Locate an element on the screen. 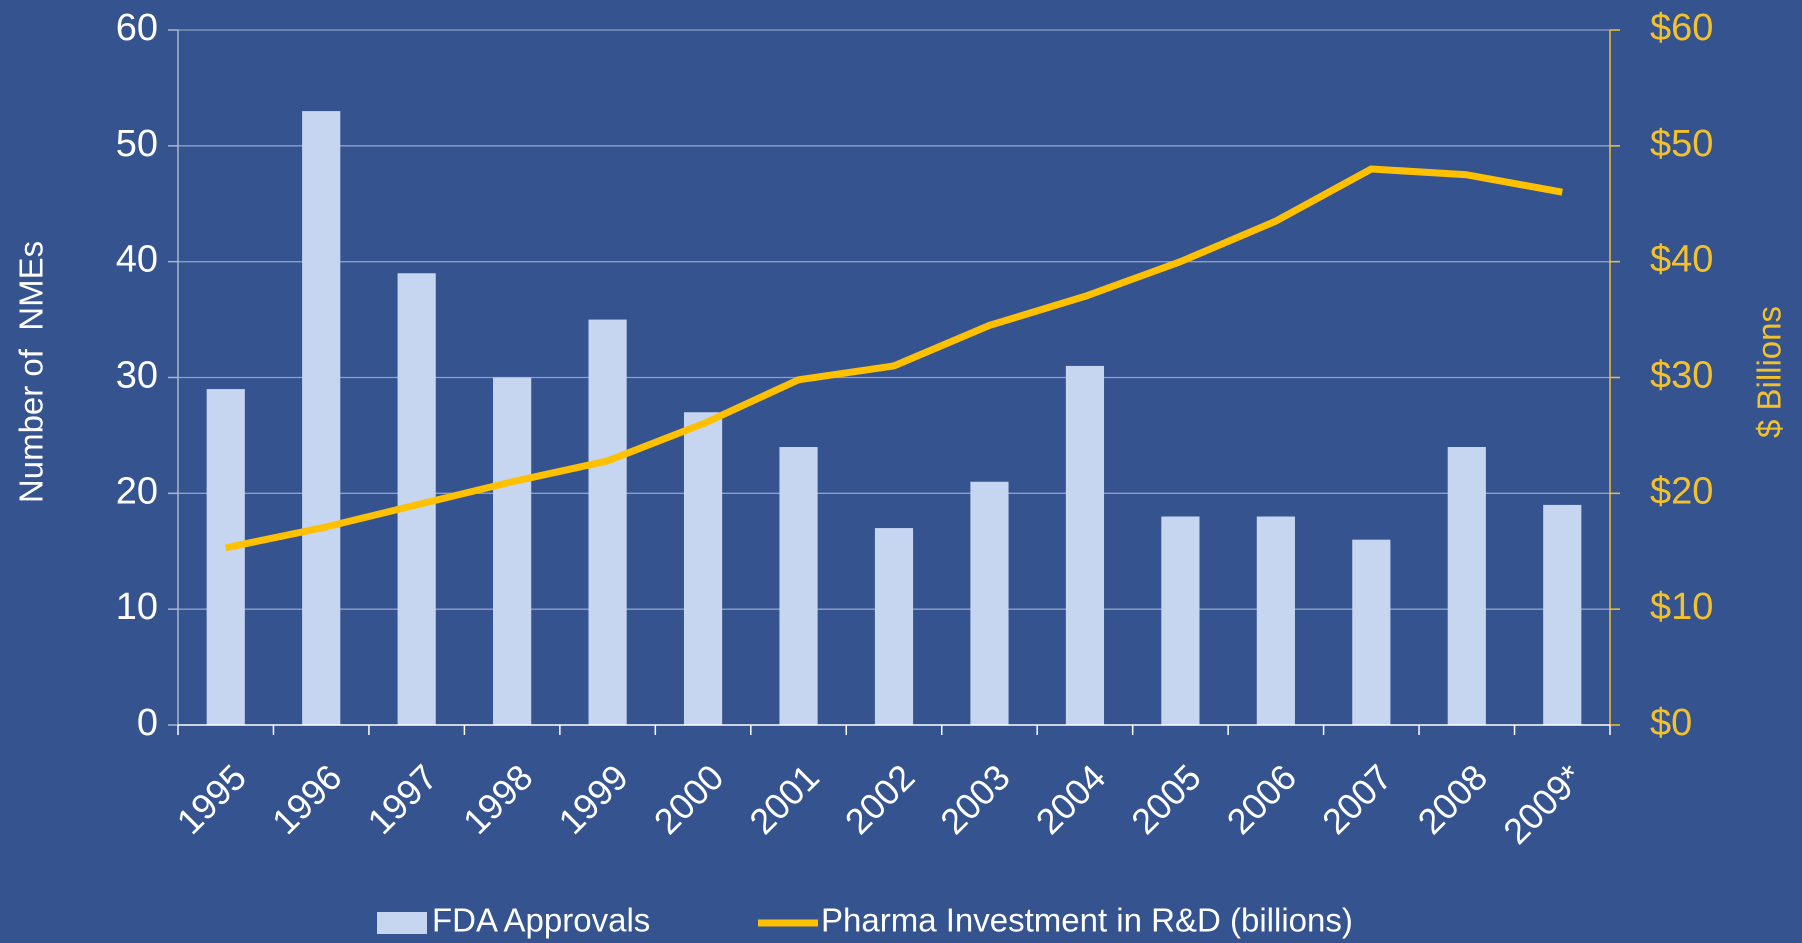 The image size is (1802, 943). x-tick-label: 2009* is located at coordinates (1543, 804).